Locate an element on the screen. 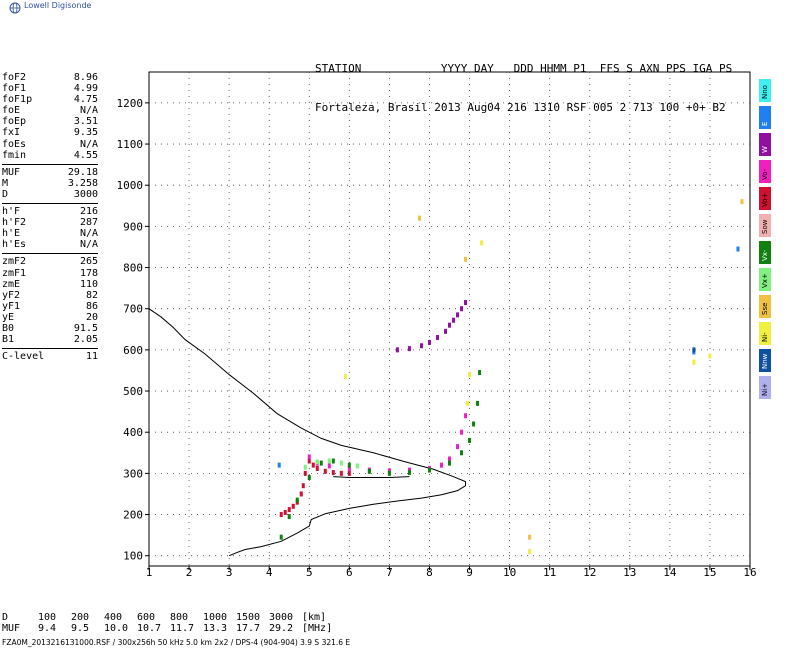 The height and width of the screenshot is (650, 800). param-value: 287 is located at coordinates (88, 223).